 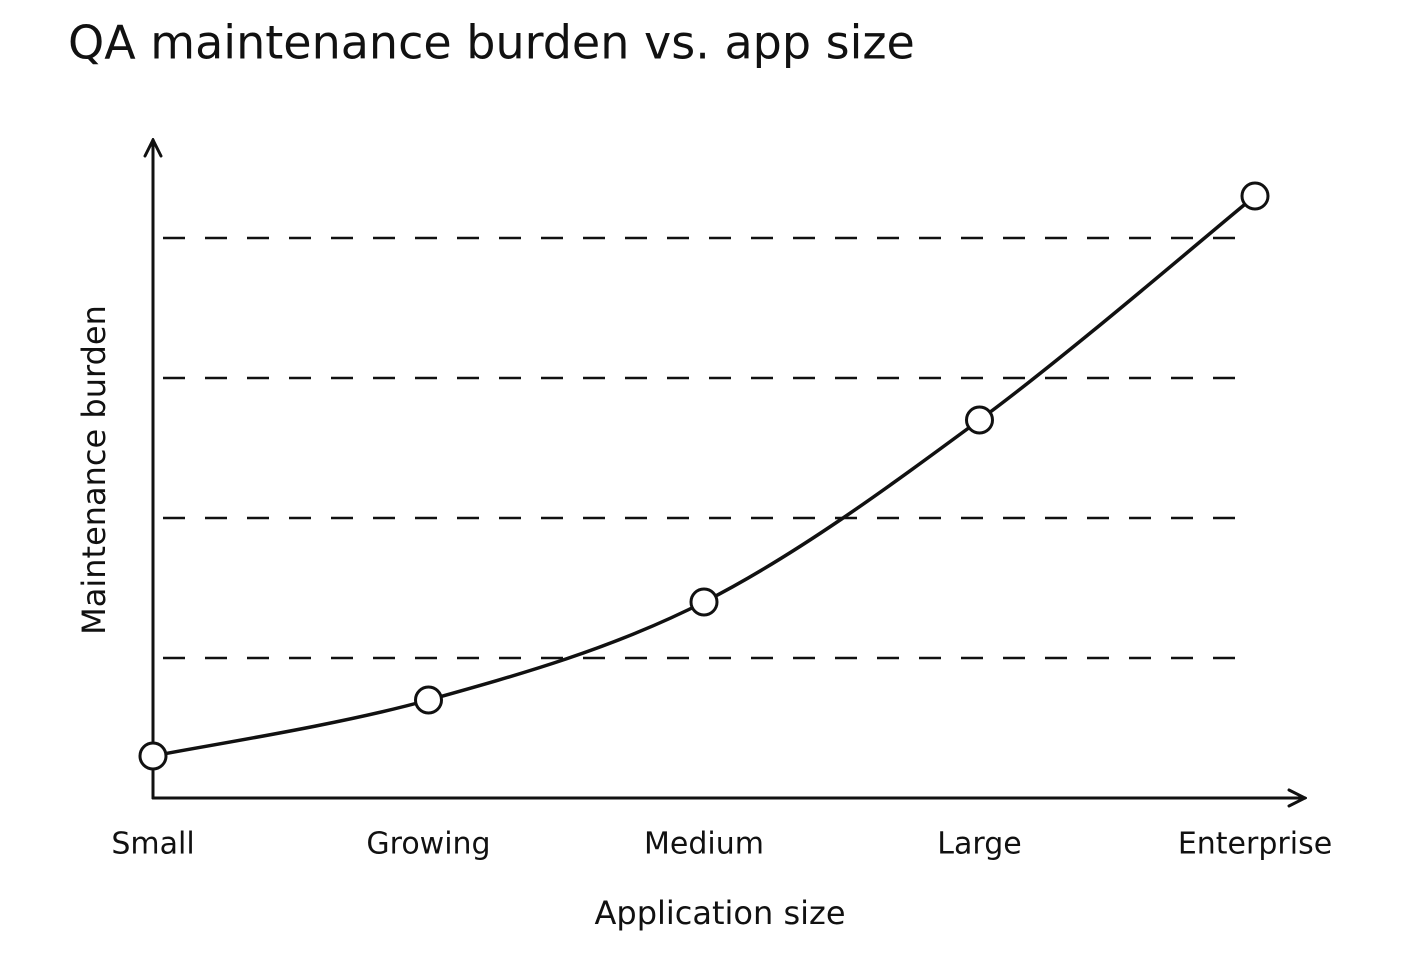 I want to click on x-tick-label: Growing, so click(x=428, y=844).